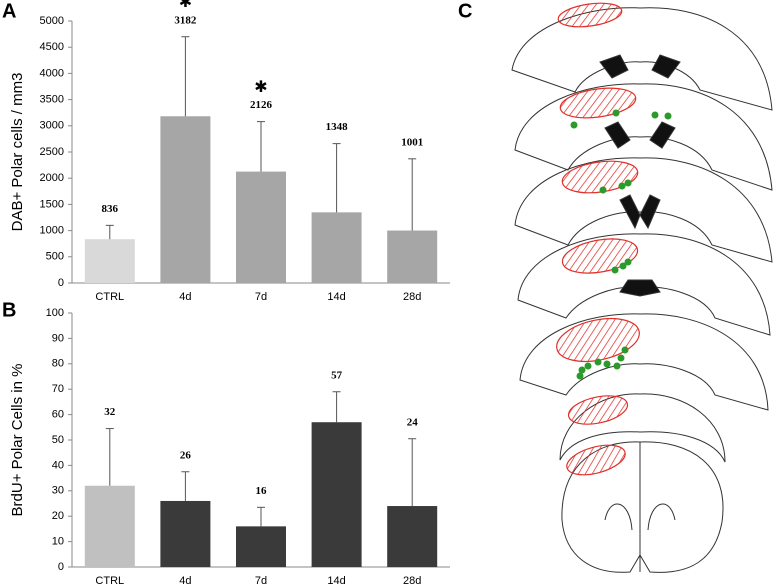  Describe the element at coordinates (58, 516) in the screenshot. I see `y-tick-label: 20` at that location.